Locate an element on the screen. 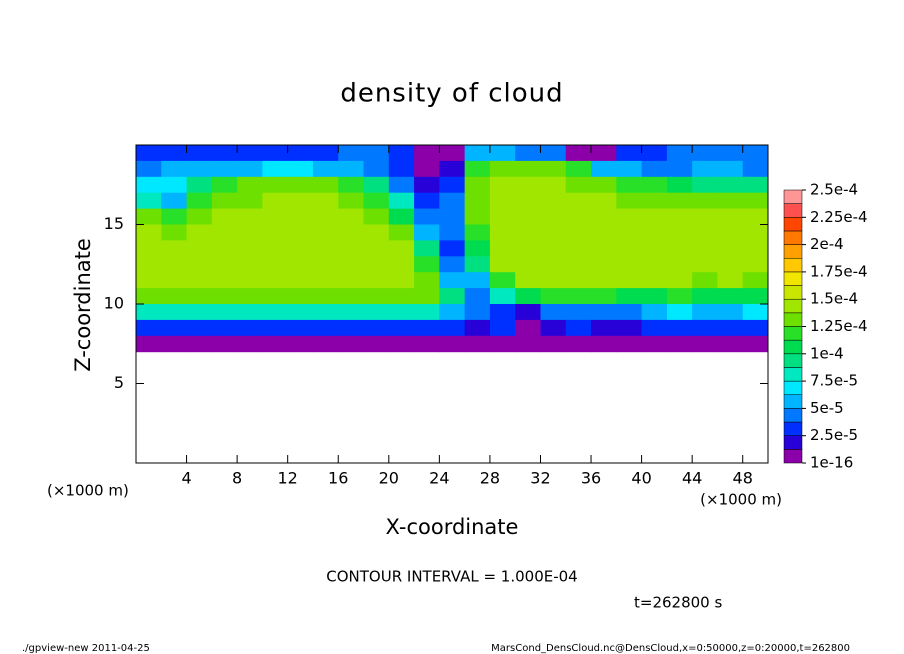  x-unit: (×1000 m) is located at coordinates (741, 500).